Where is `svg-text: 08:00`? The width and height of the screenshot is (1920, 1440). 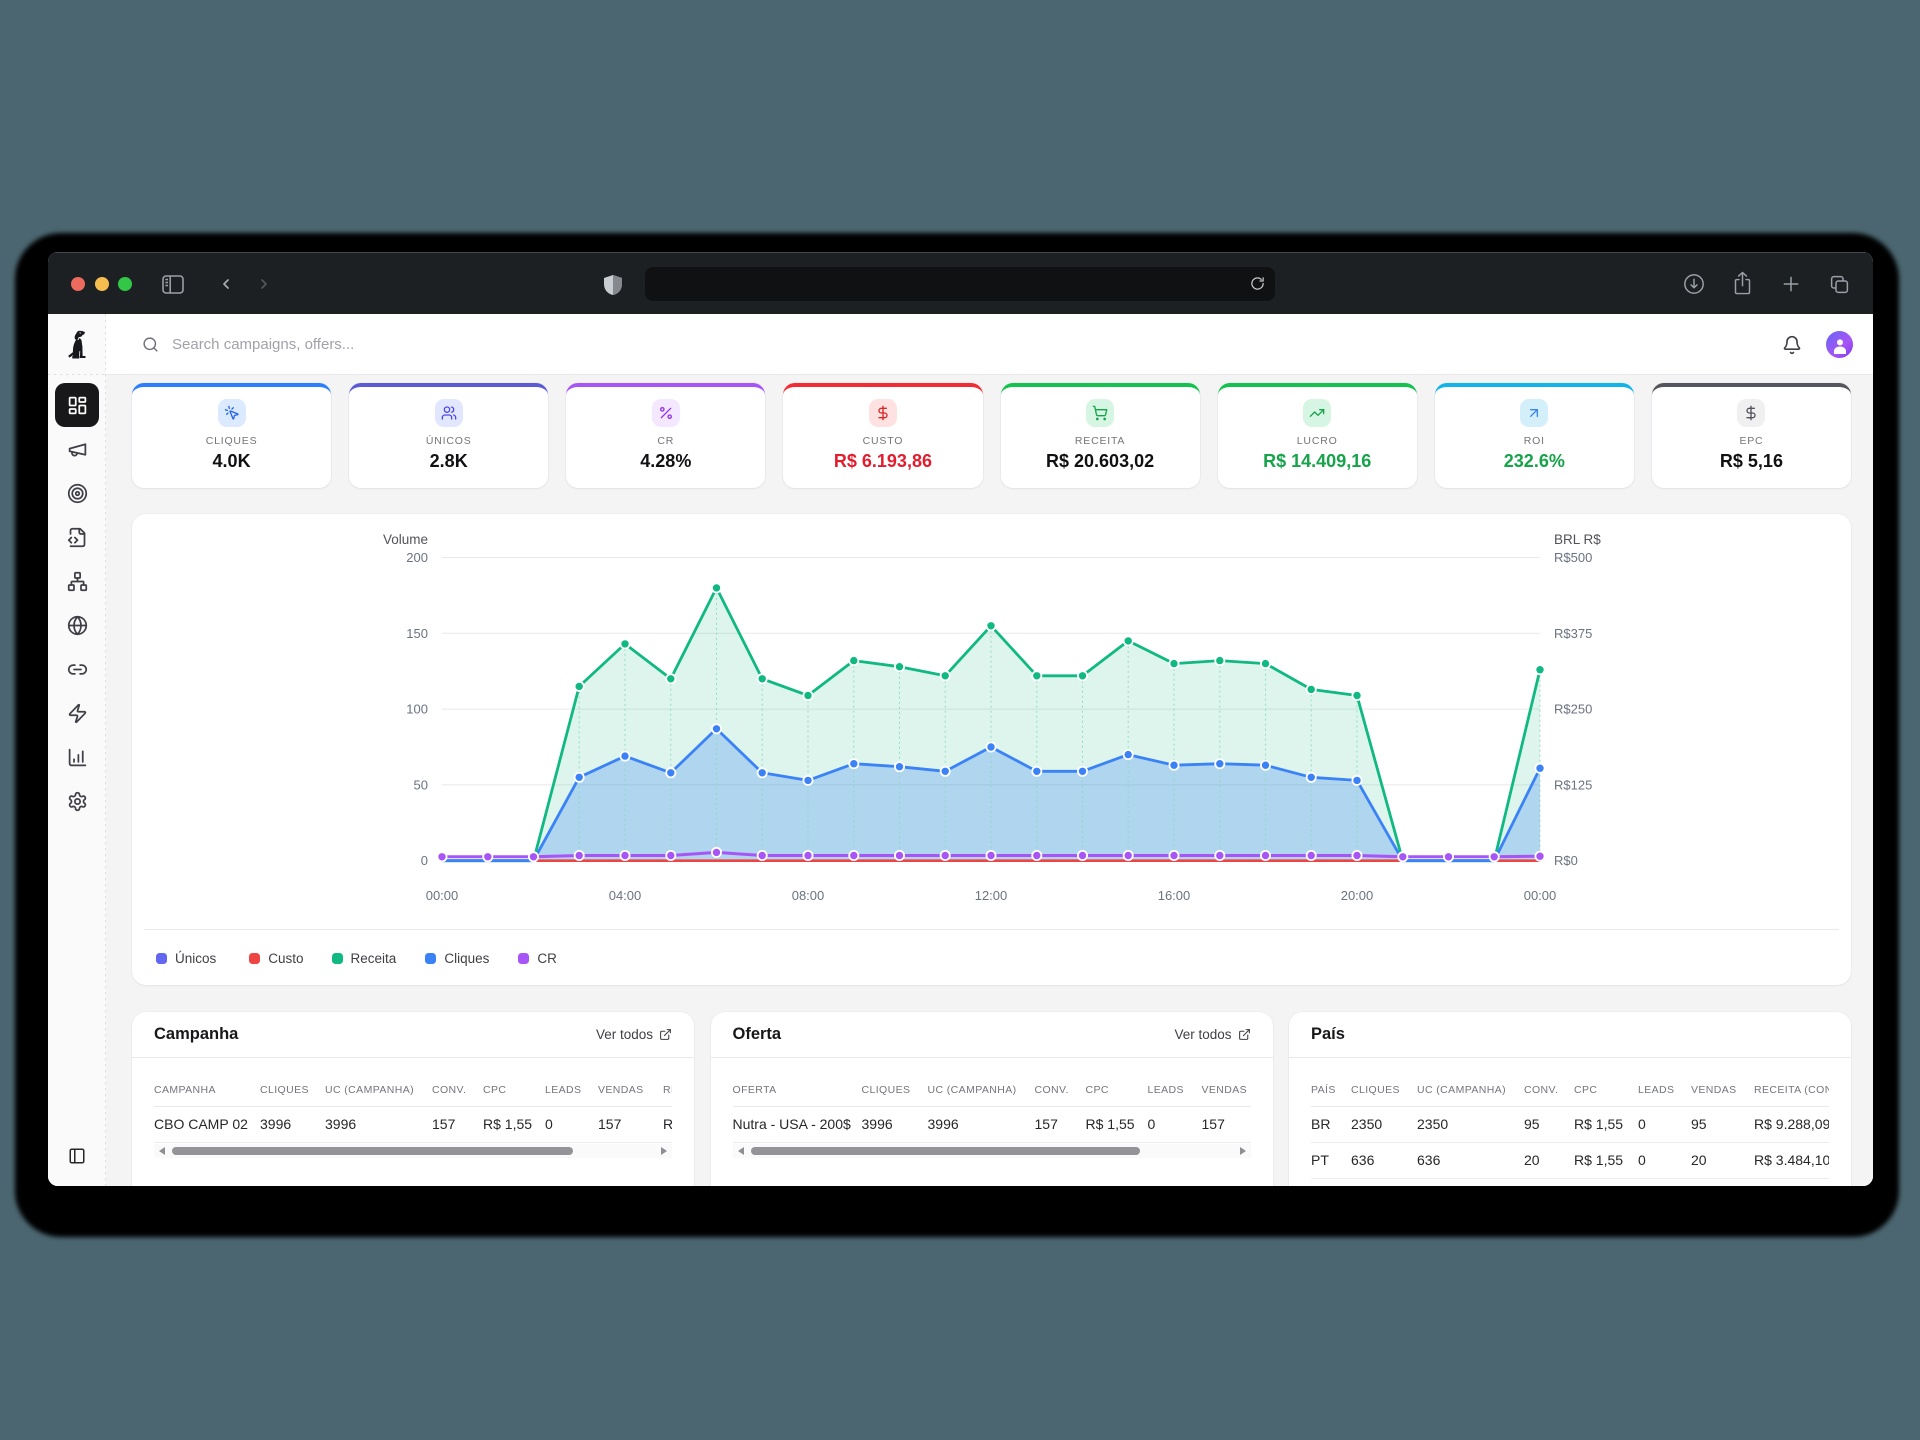
svg-text: 08:00 is located at coordinates (808, 895).